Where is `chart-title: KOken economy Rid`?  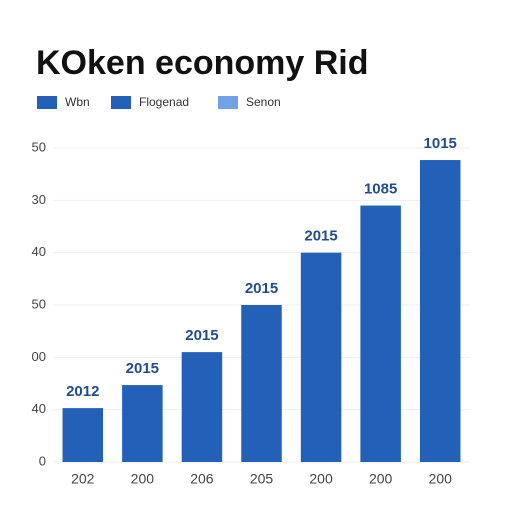 chart-title: KOken economy Rid is located at coordinates (202, 63).